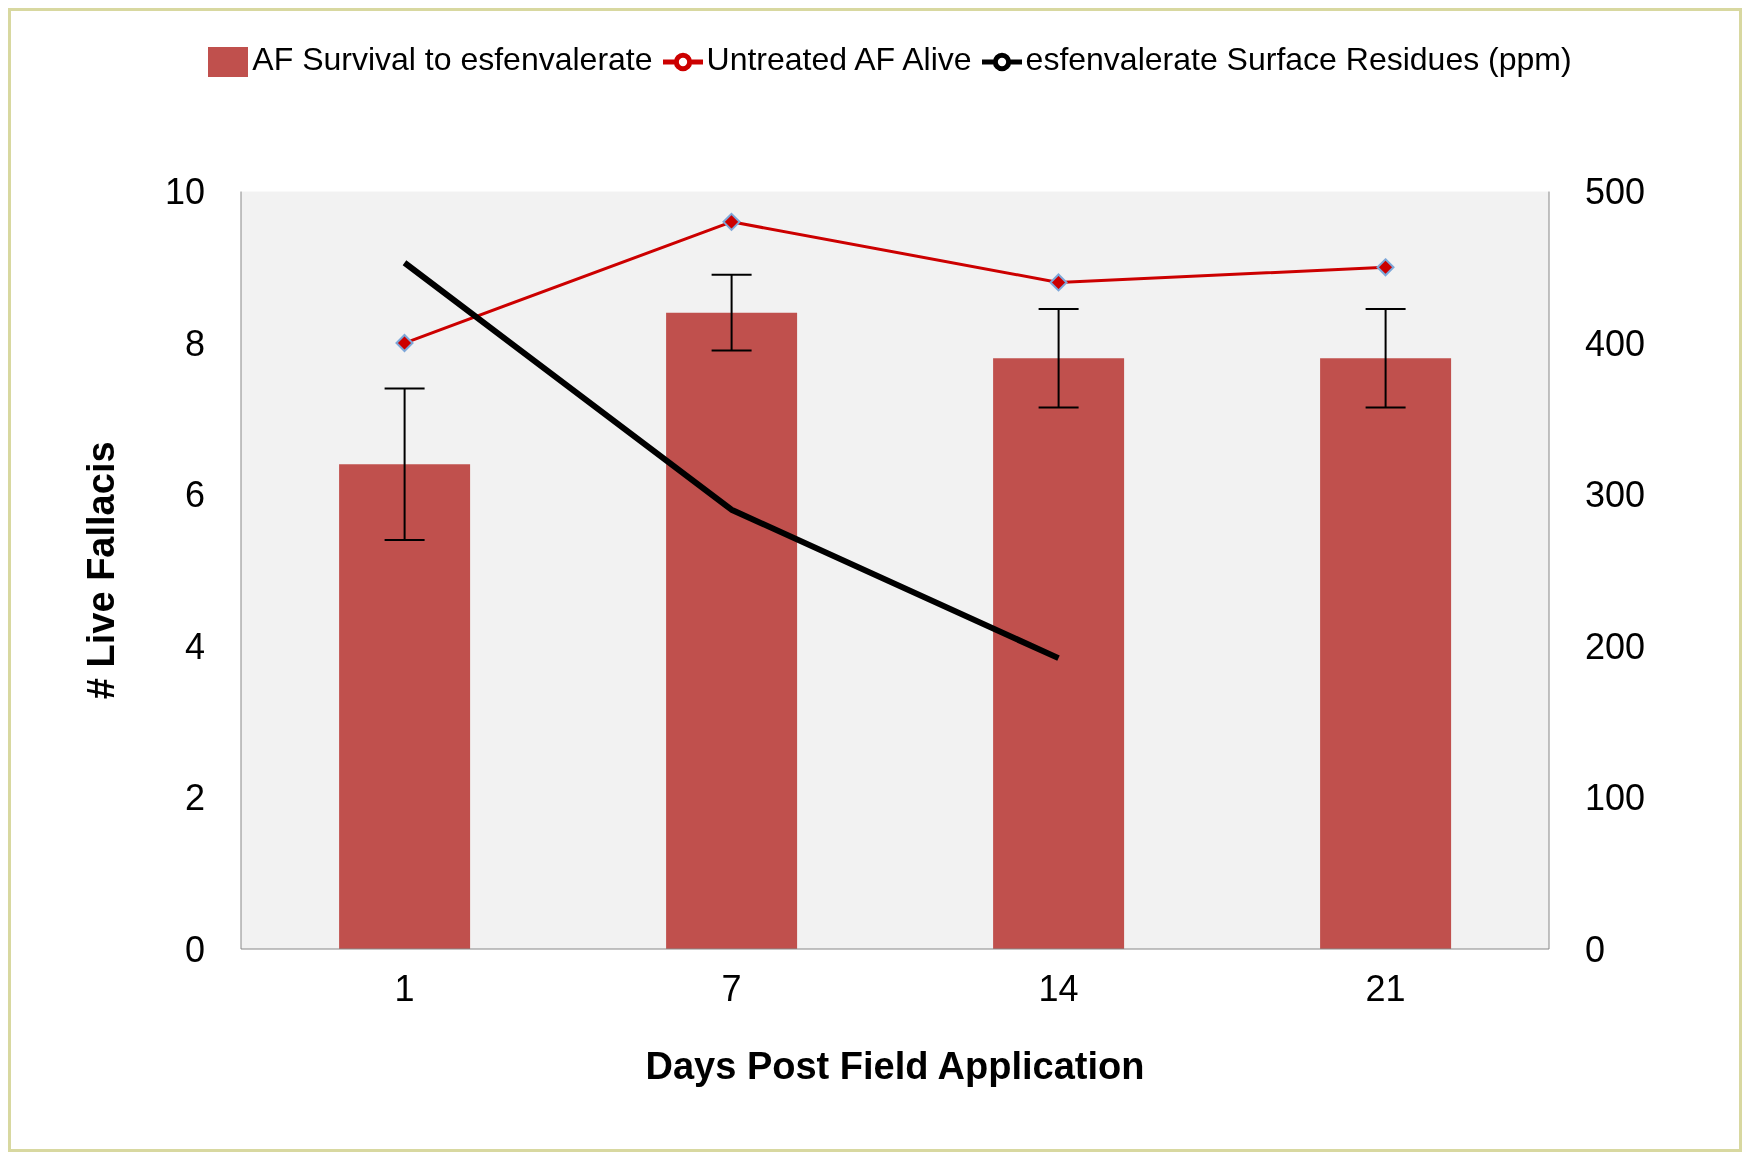 The height and width of the screenshot is (1160, 1750). What do you see at coordinates (194, 343) in the screenshot?
I see `y-tick-label: 8` at bounding box center [194, 343].